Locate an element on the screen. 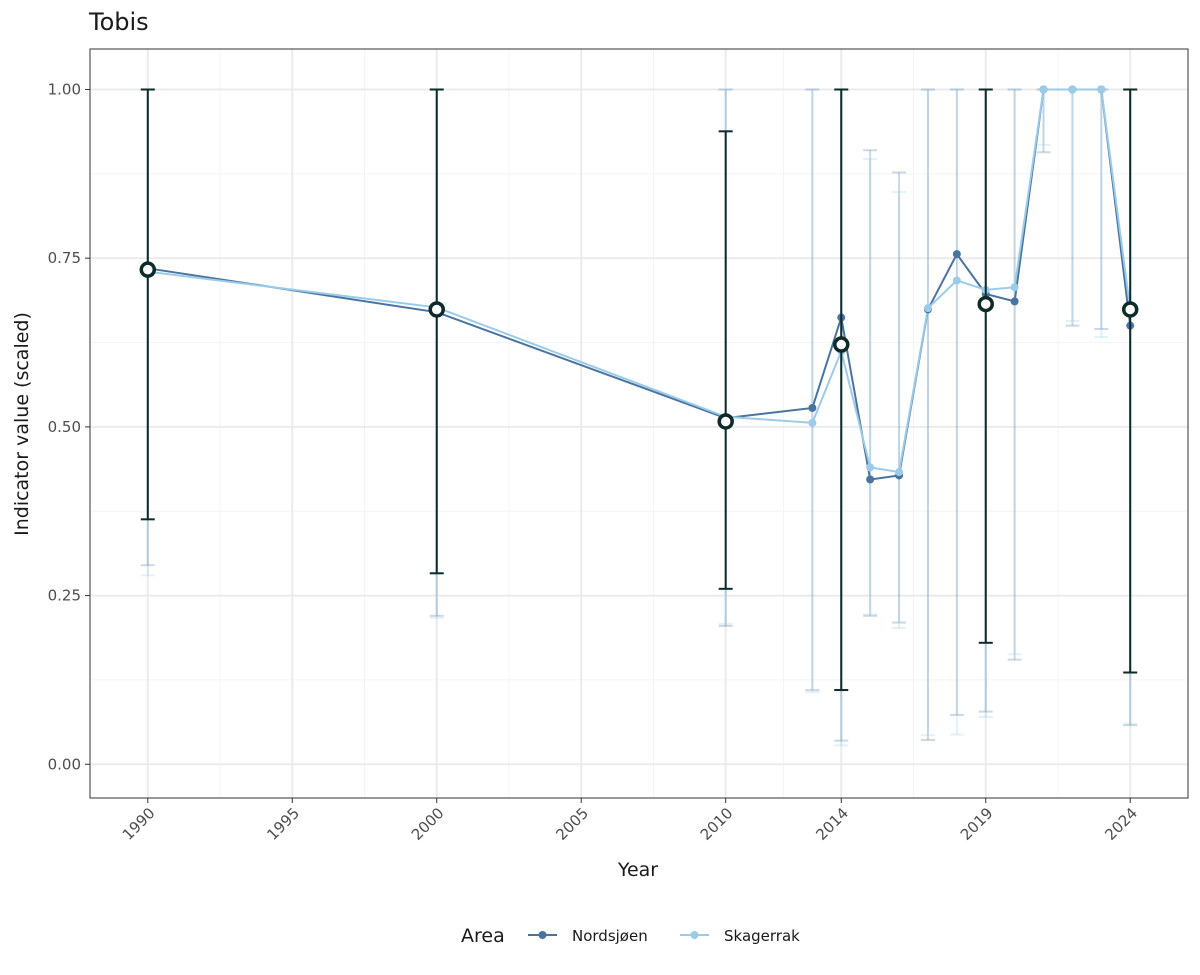  y-axis-title: Indicator value (scaled) is located at coordinates (22, 424).